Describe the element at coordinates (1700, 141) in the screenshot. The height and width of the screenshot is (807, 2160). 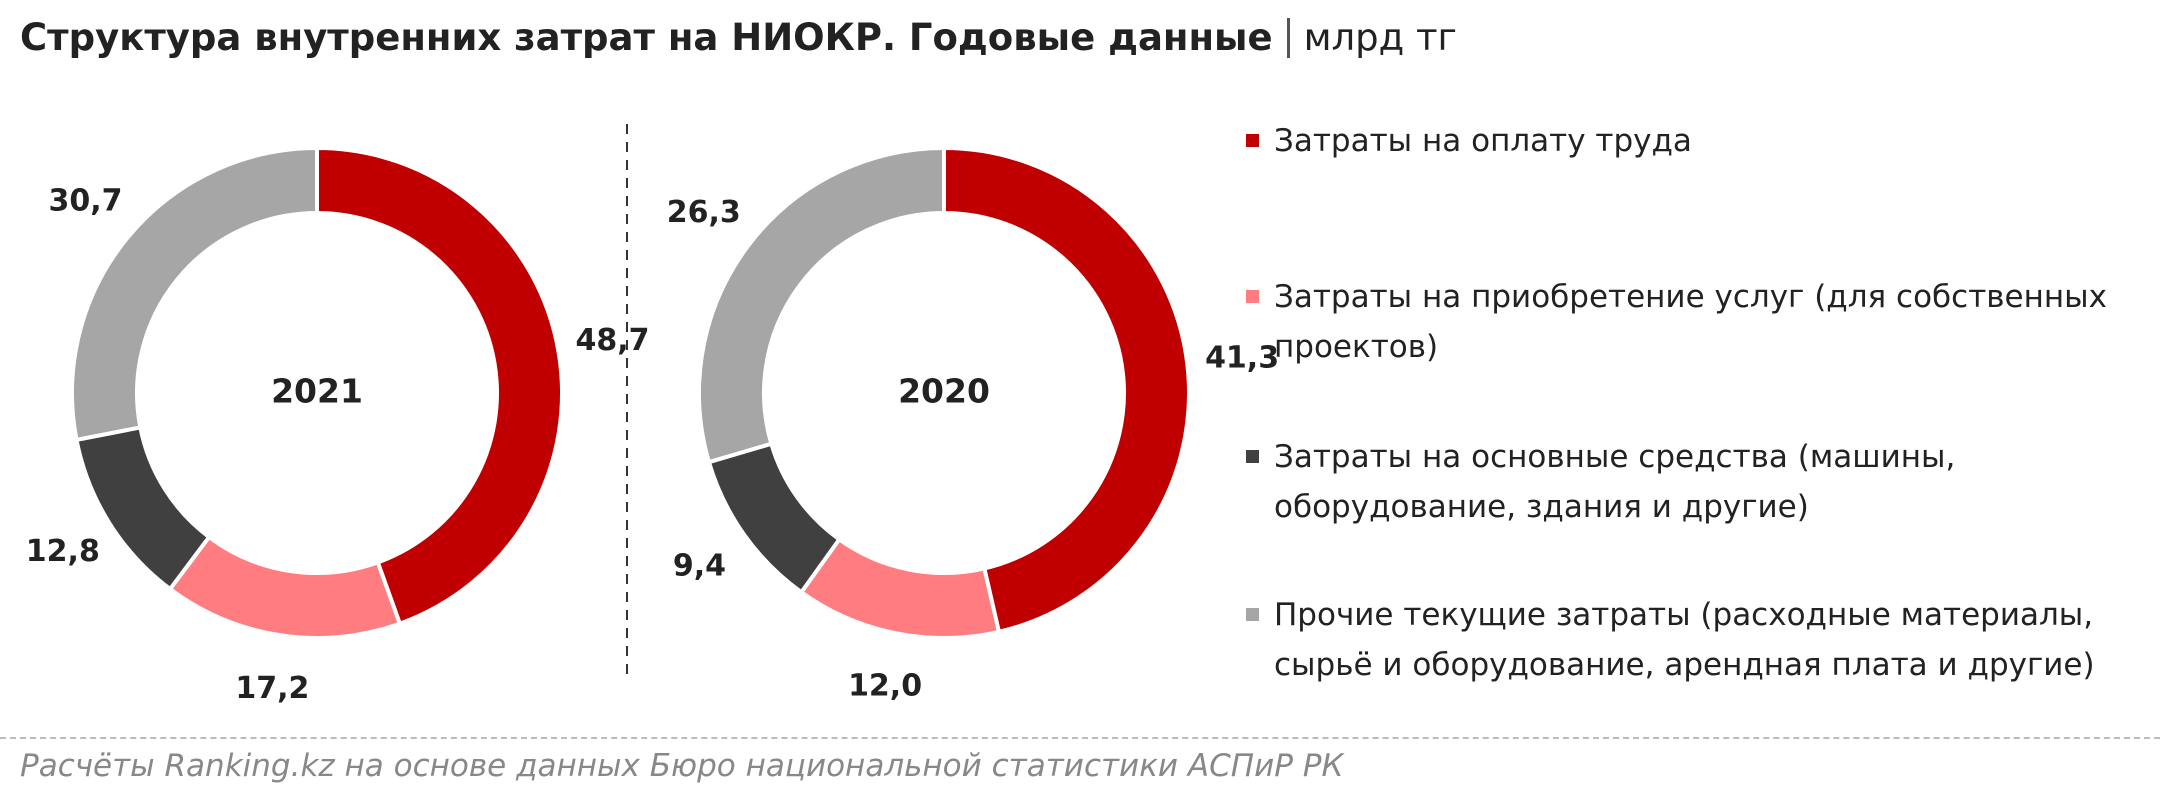
I see `legend-item: Затраты на оплату труда` at that location.